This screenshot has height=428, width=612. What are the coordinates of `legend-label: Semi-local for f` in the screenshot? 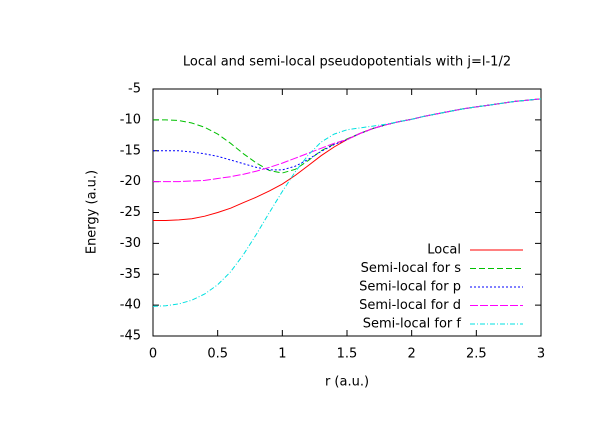 It's located at (412, 324).